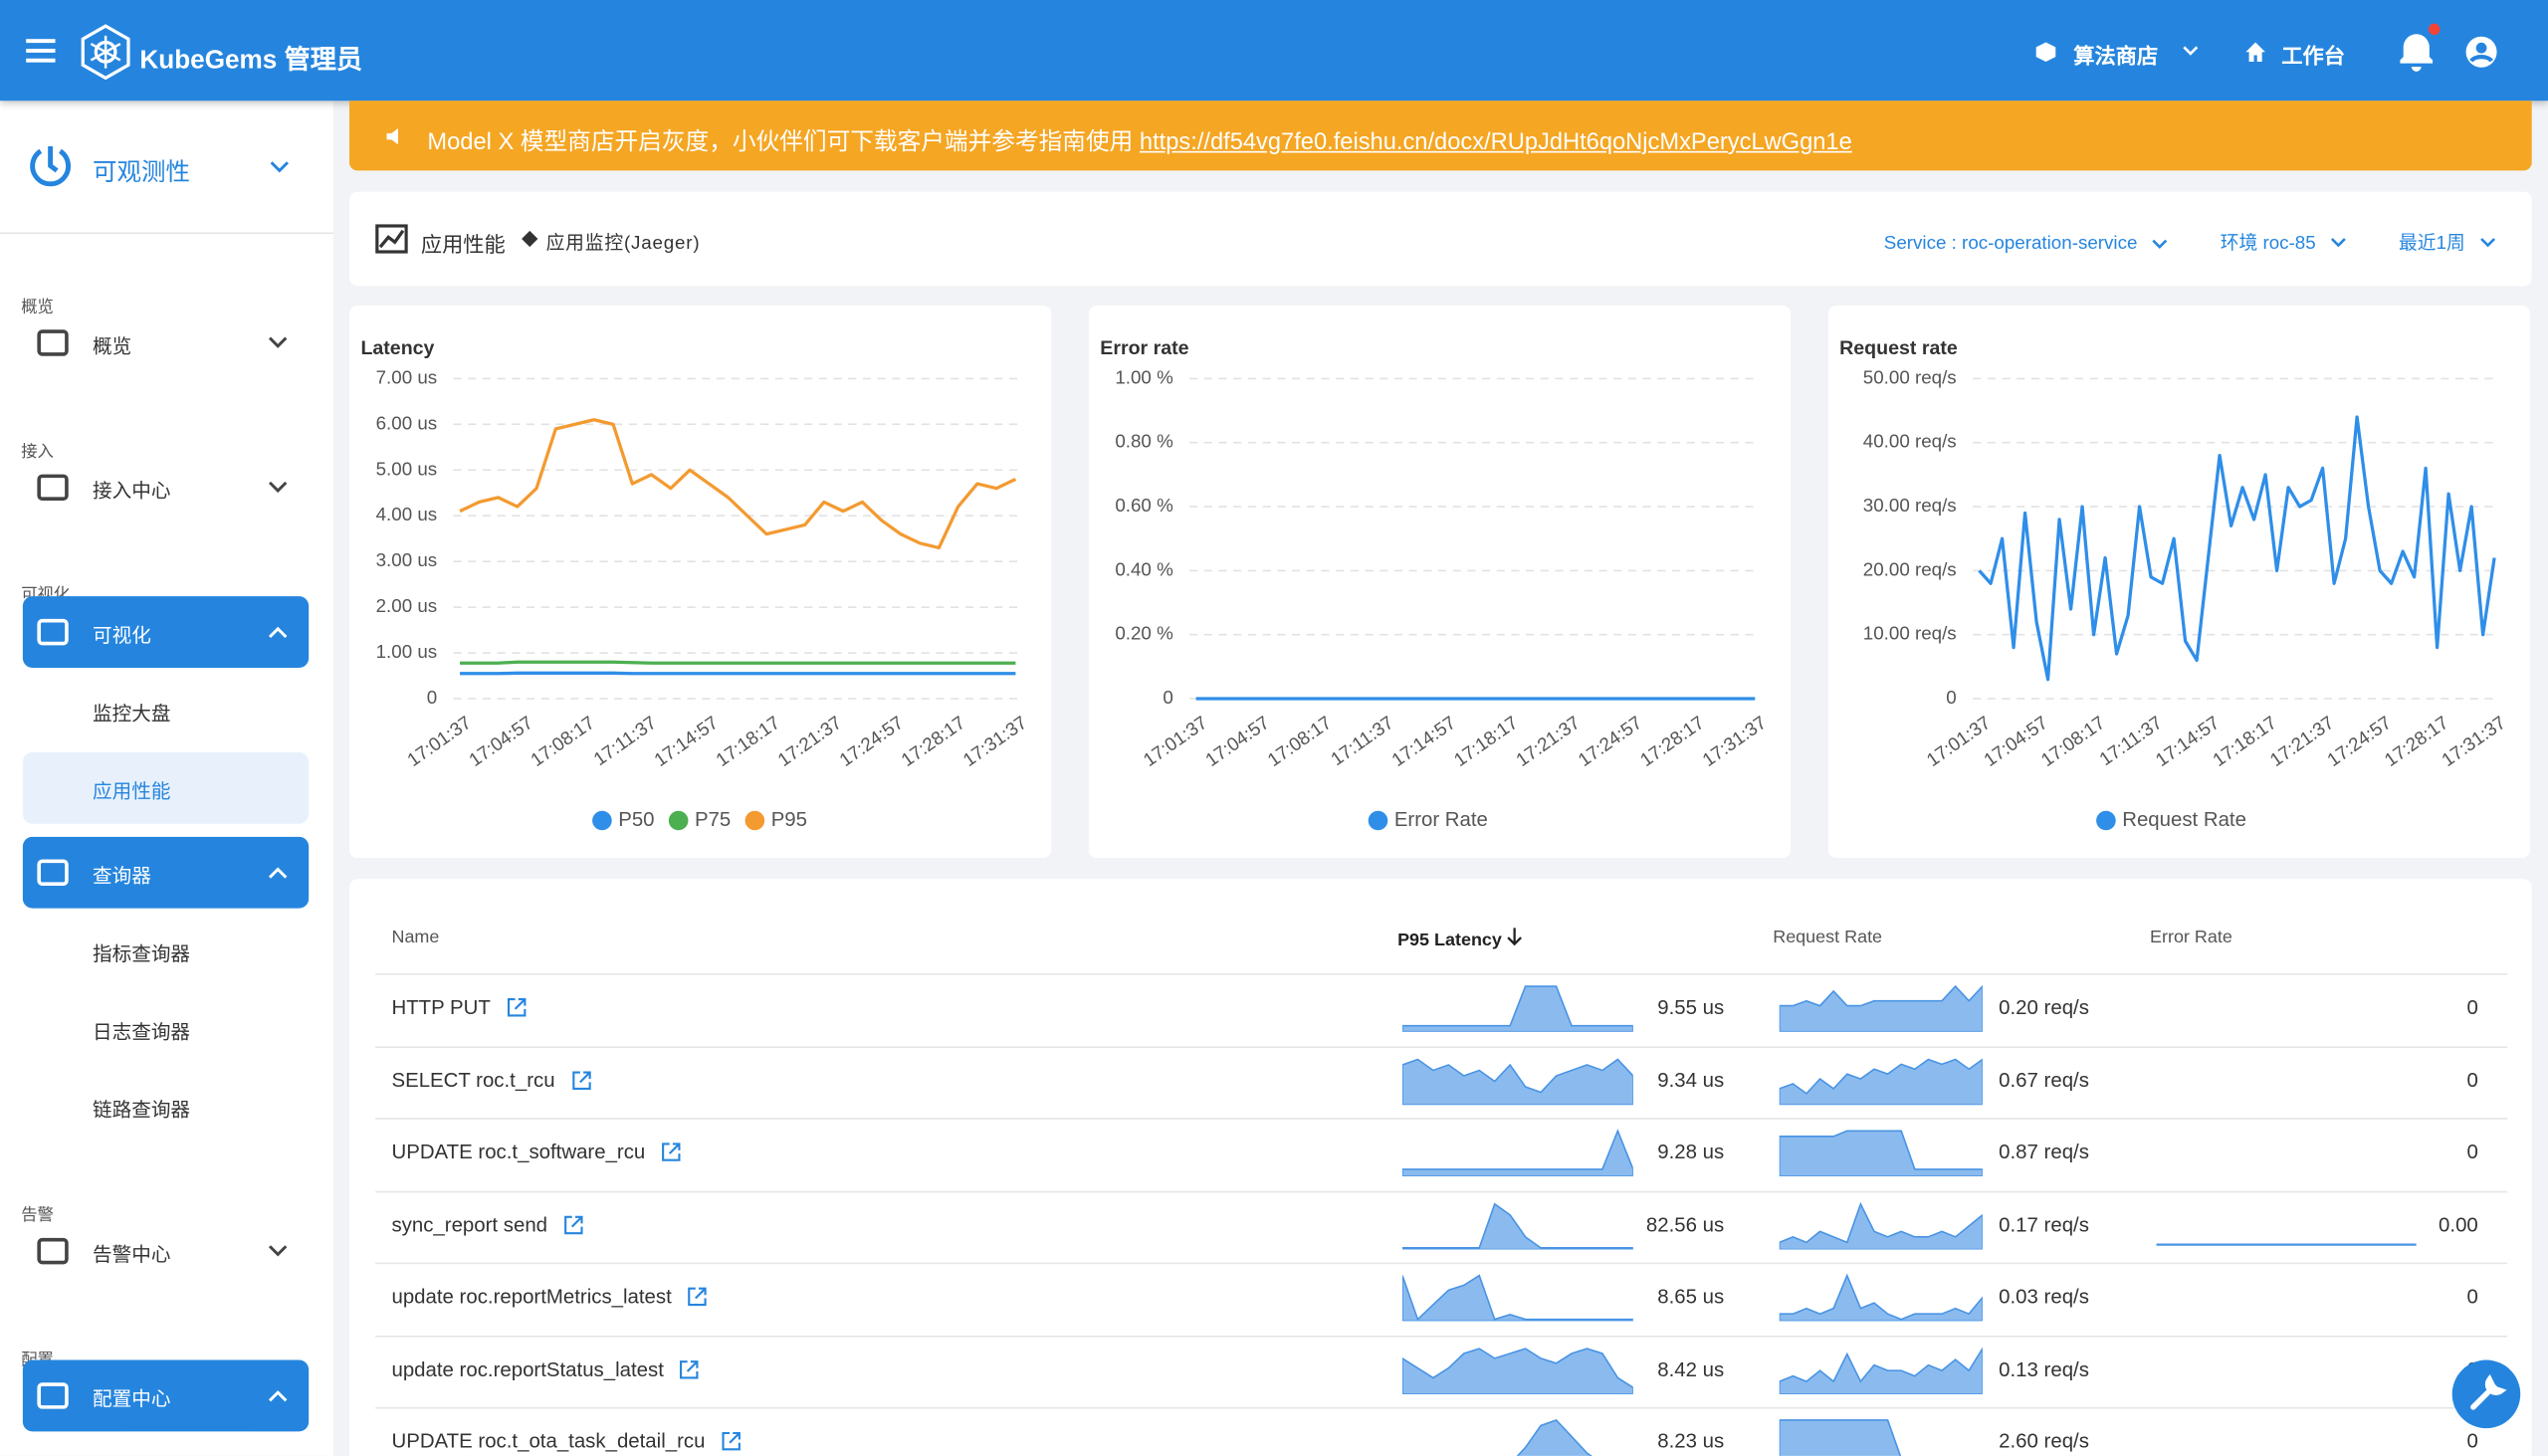 This screenshot has height=1456, width=2548. Describe the element at coordinates (1428, 820) in the screenshot. I see `legend-item: Error Rate` at that location.